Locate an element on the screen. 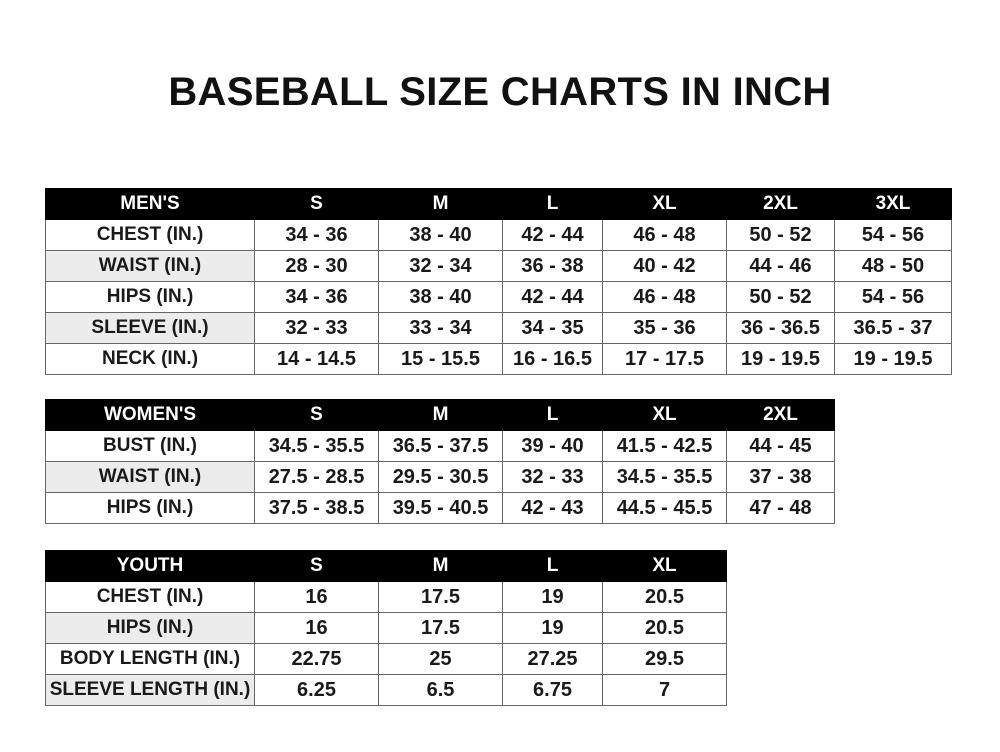 The width and height of the screenshot is (1000, 752). size-value: 15 - 15.5 is located at coordinates (440, 359).